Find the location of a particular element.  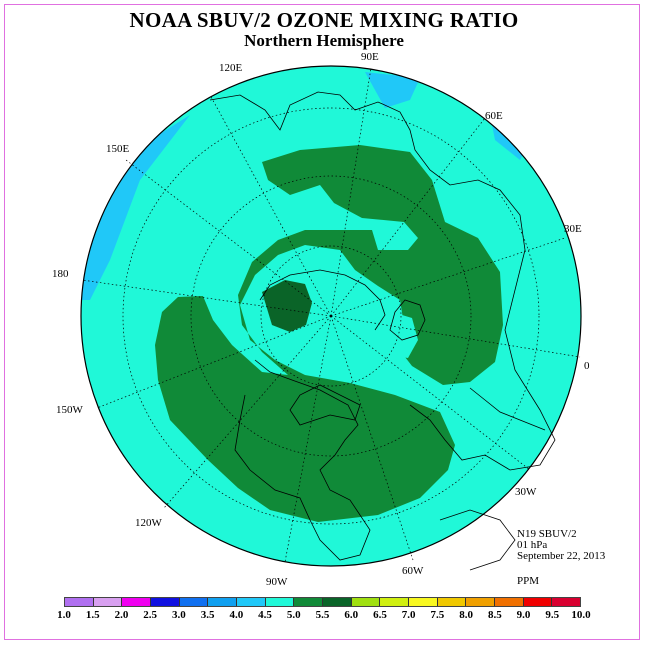

lon-label-120e: 120E is located at coordinates (231, 68).